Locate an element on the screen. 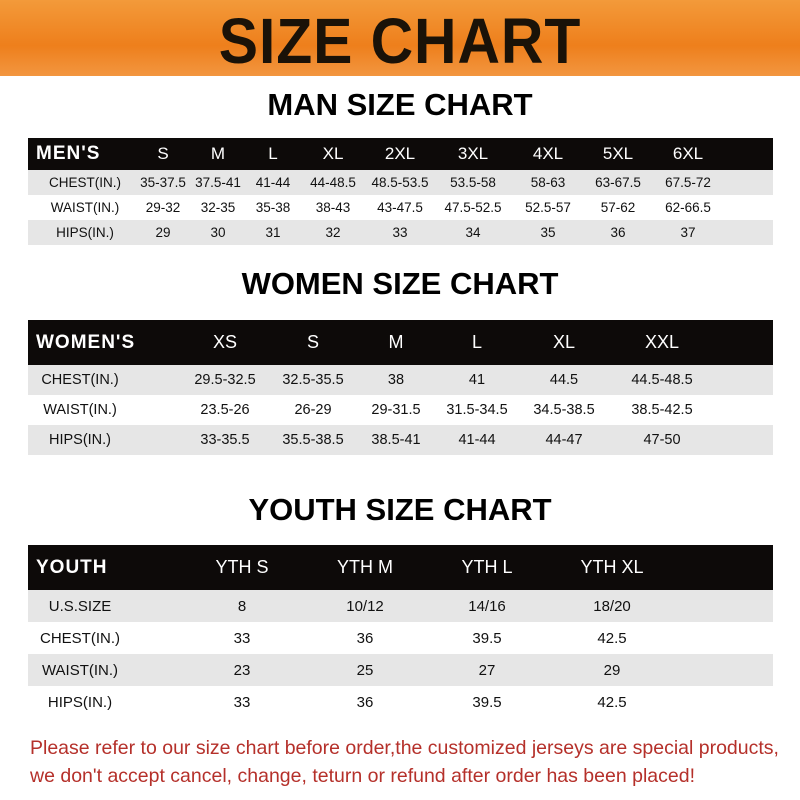 Image resolution: width=800 pixels, height=800 pixels. measurement-cell: 43-47.5 is located at coordinates (400, 207).